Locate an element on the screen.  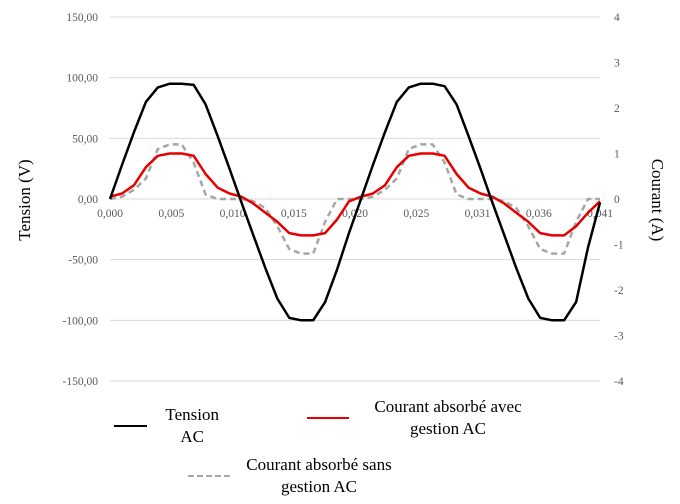
y-tick-label: -50,00 is located at coordinates (83, 261).